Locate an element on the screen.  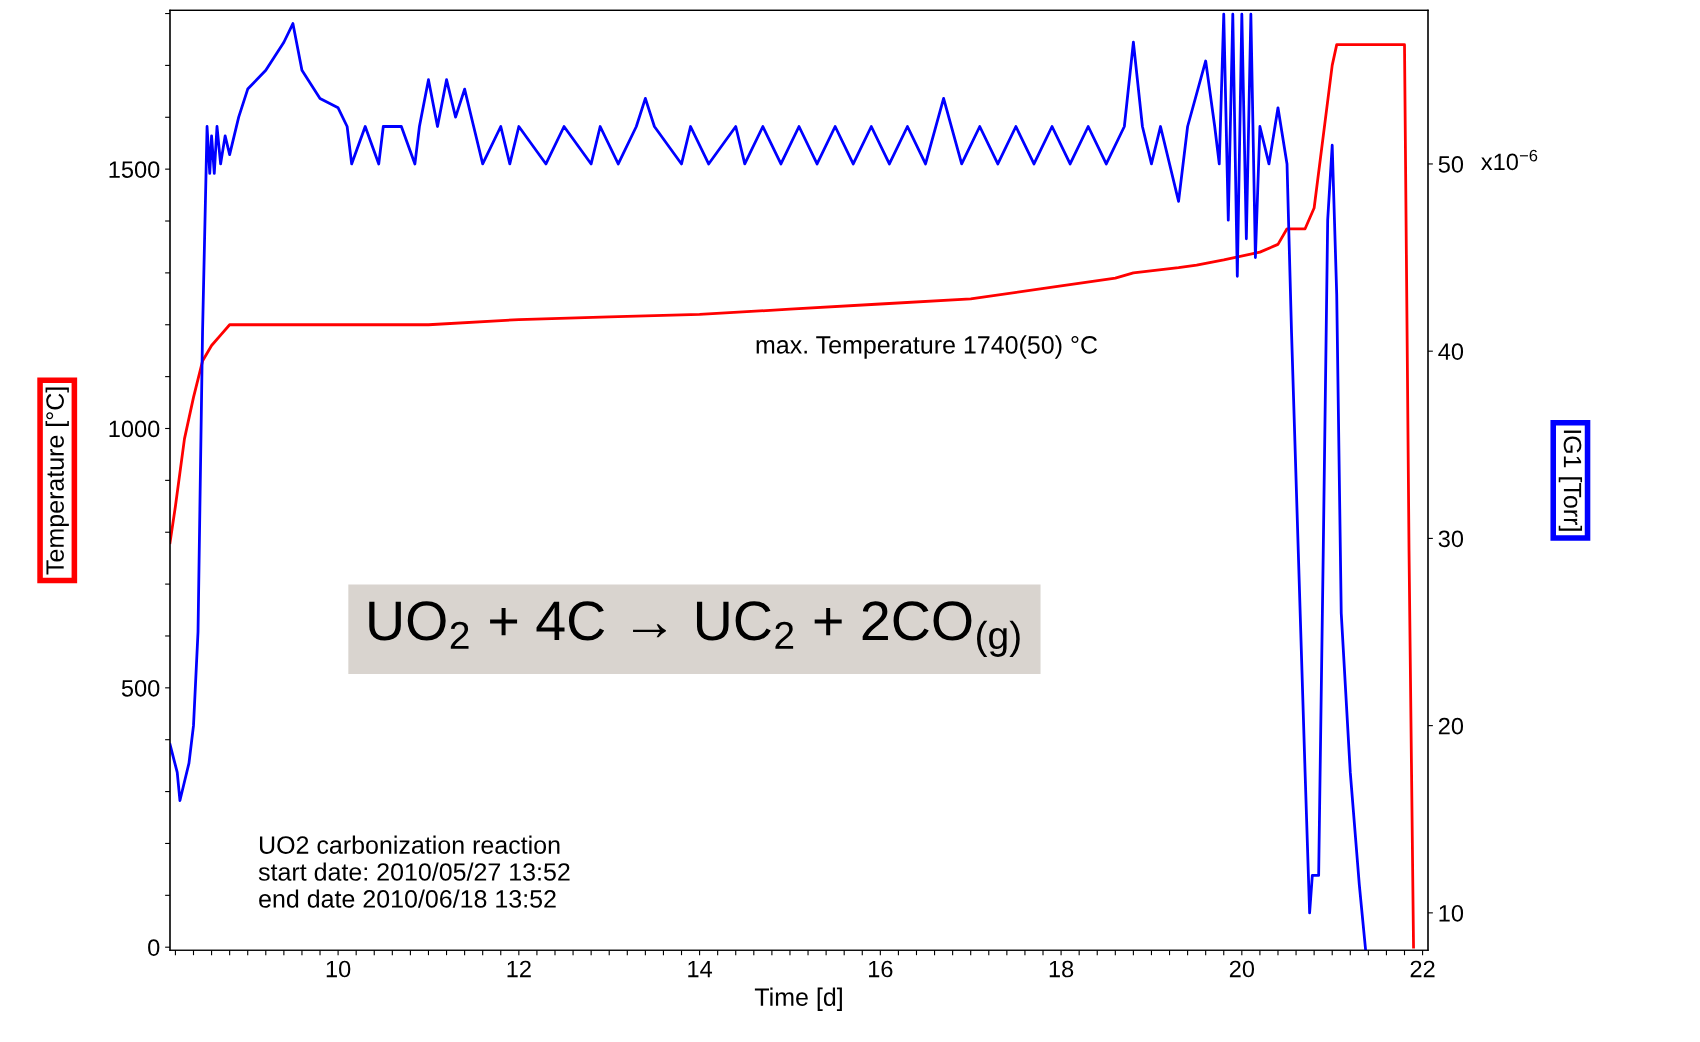
y2-axis-title: IG1 [Torr] is located at coordinates (1570, 480).